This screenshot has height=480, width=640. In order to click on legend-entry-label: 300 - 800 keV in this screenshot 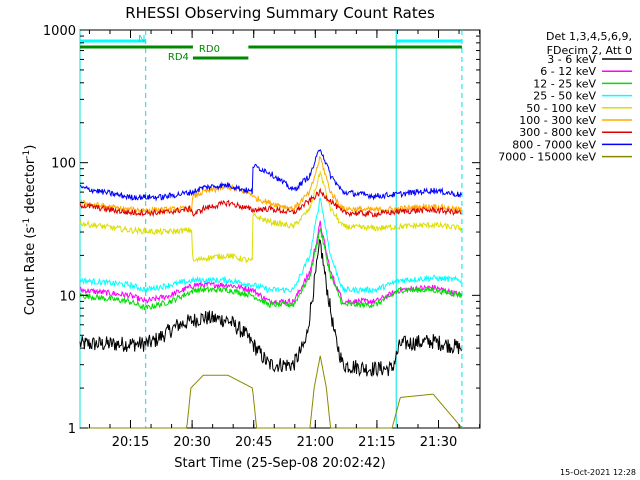, I will do `click(557, 132)`.